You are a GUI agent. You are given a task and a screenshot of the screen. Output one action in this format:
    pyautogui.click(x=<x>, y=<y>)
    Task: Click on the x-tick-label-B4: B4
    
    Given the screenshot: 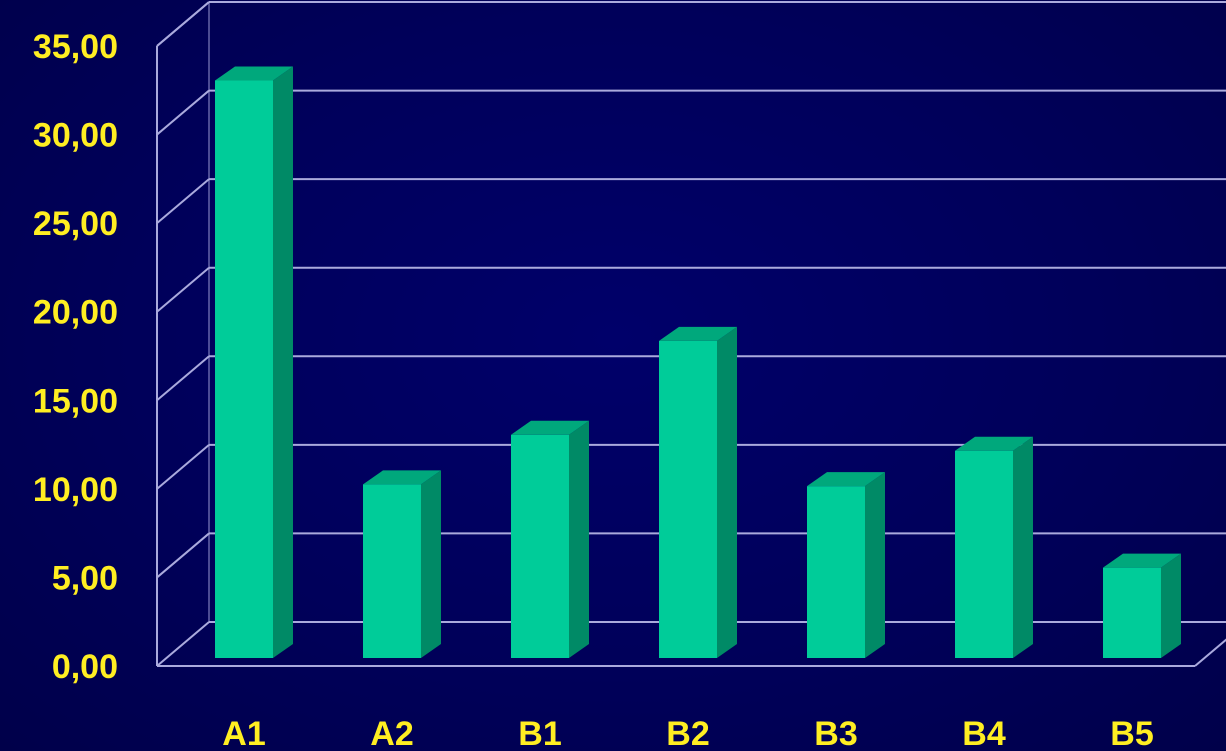 What is the action you would take?
    pyautogui.click(x=984, y=733)
    